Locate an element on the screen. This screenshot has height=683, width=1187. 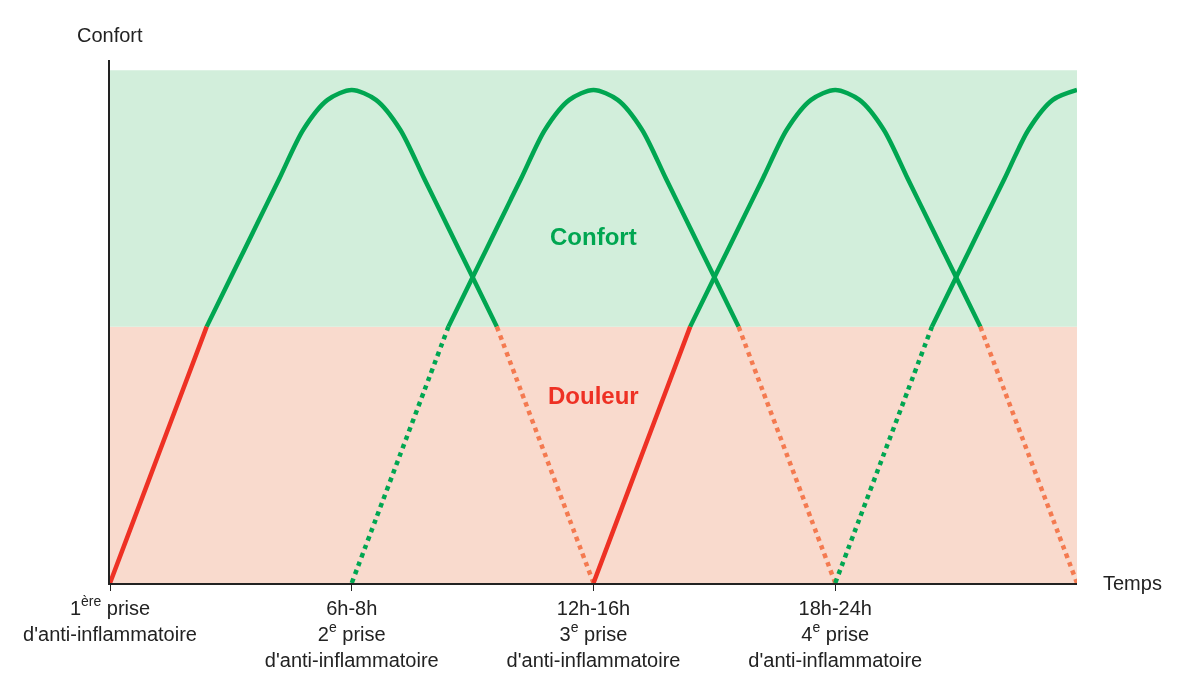
y-axis-title: Confort is located at coordinates (110, 35).